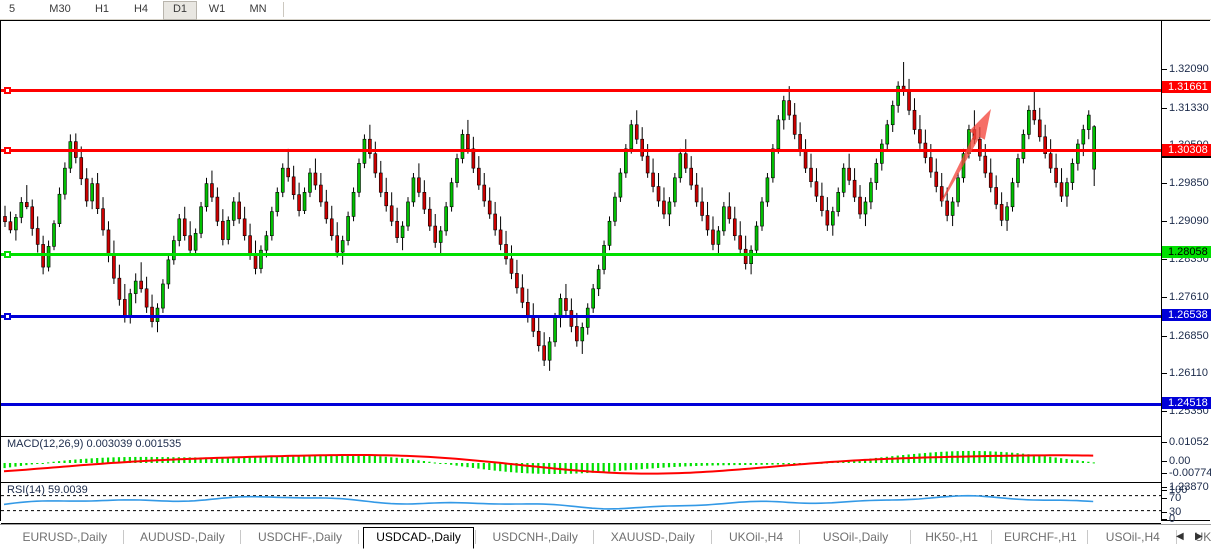 The image size is (1211, 549). I want to click on timeframe-button-h4: H4, so click(141, 9).